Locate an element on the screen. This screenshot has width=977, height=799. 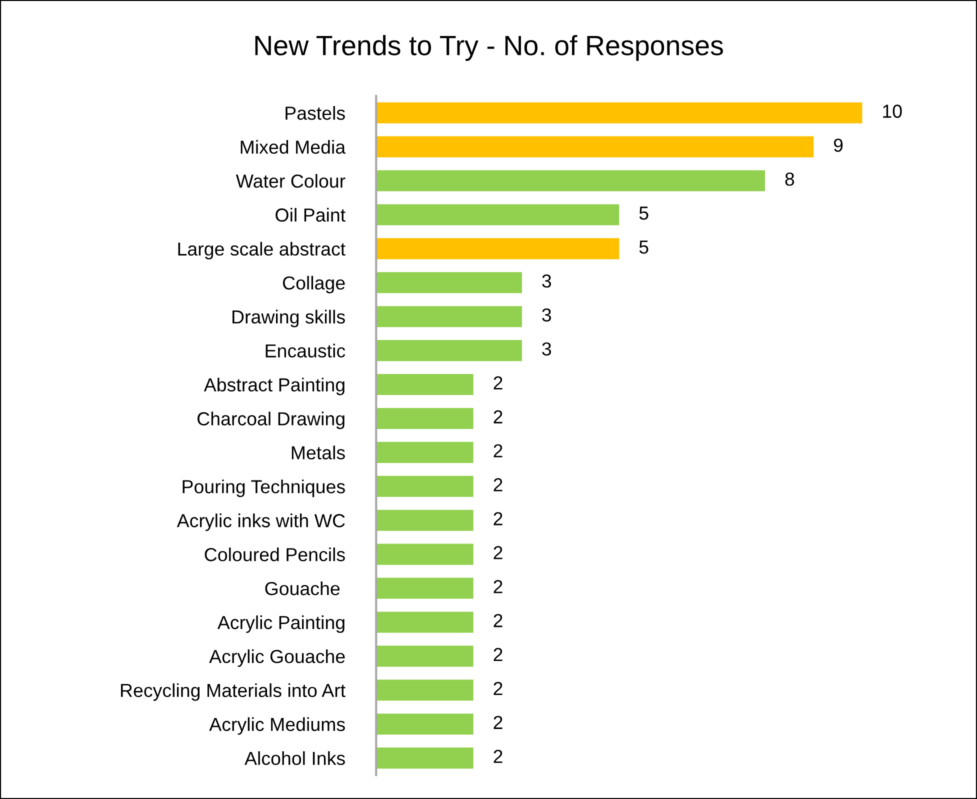
y-tick-label: Pouring Techniques is located at coordinates (263, 489).